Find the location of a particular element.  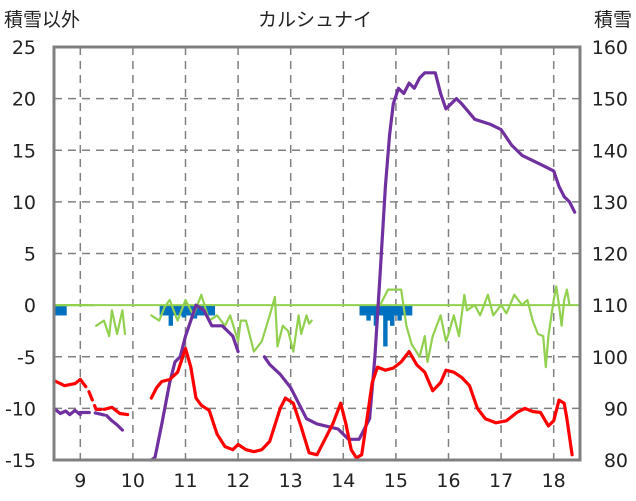

x-tick-label: 12 is located at coordinates (238, 481).